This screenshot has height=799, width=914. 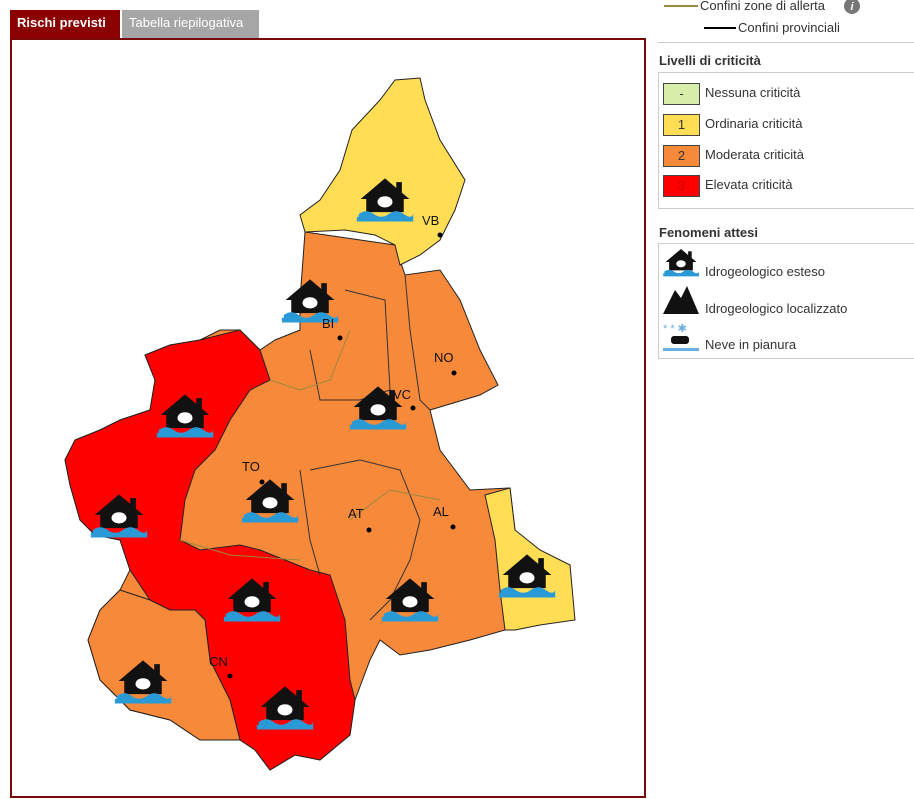 What do you see at coordinates (681, 156) in the screenshot?
I see `level-swatch: 2` at bounding box center [681, 156].